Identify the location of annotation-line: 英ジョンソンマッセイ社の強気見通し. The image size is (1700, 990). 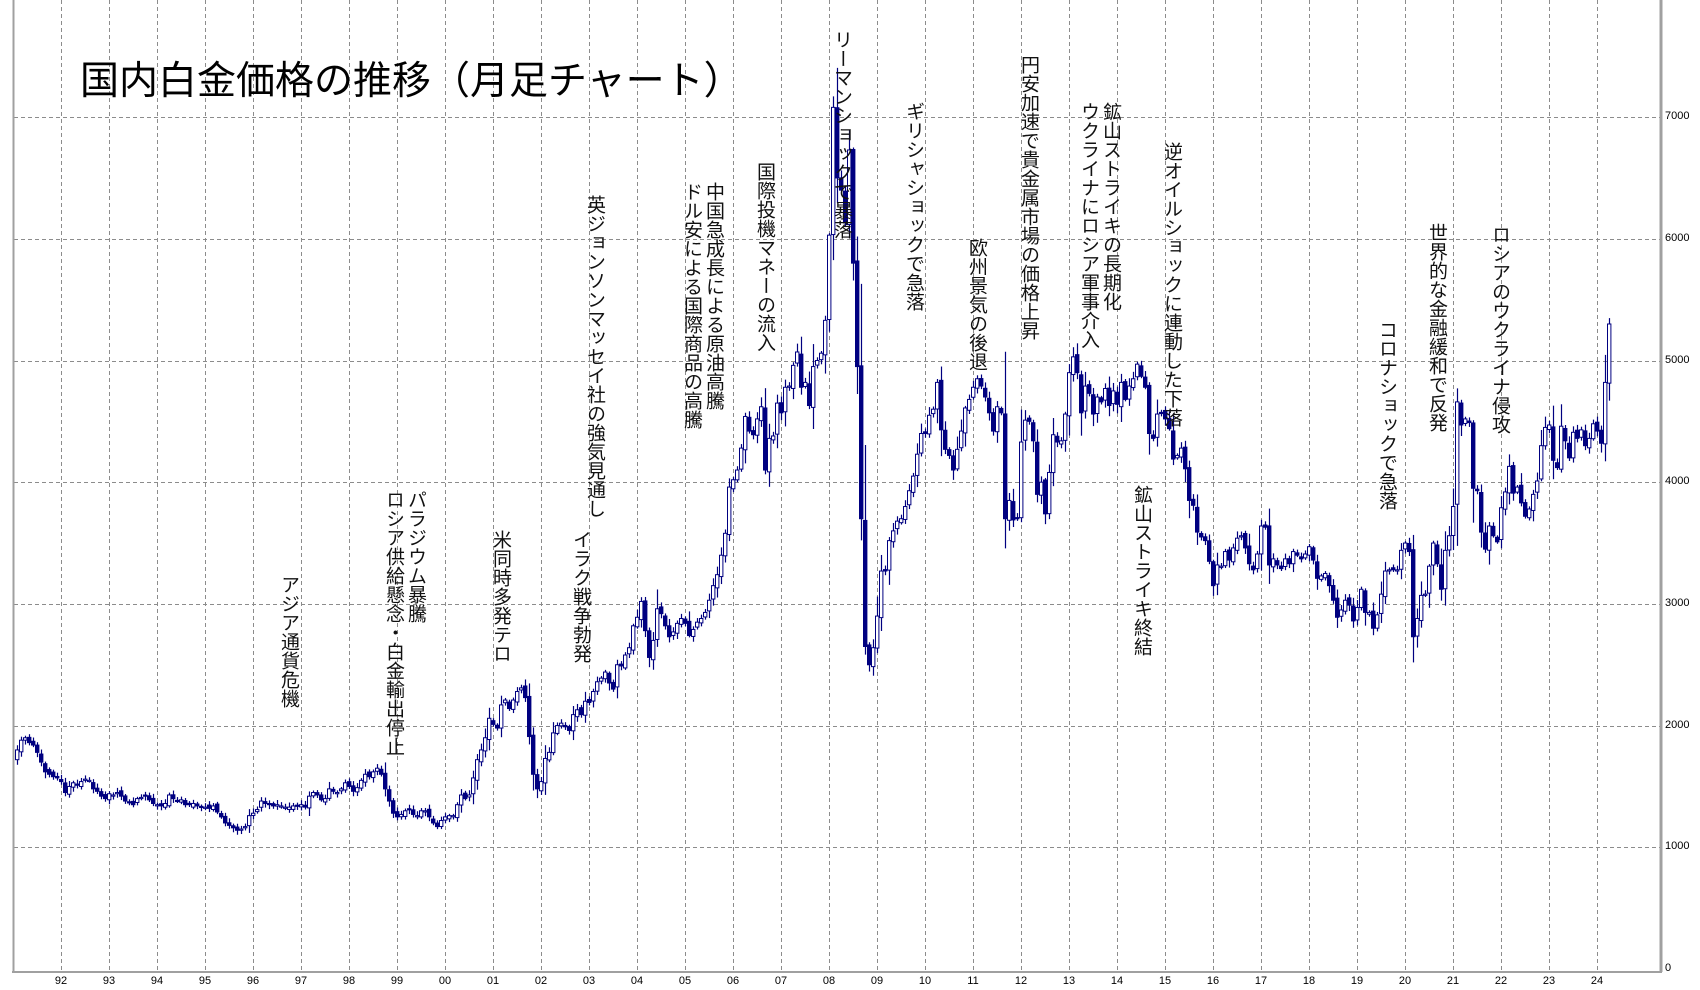
(595, 356).